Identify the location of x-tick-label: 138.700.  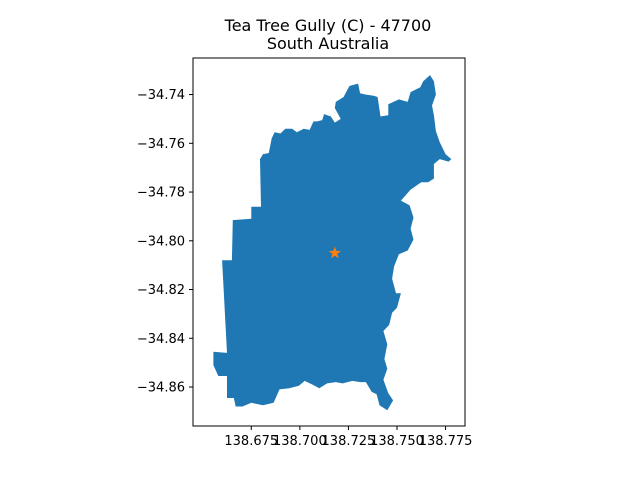
(300, 441).